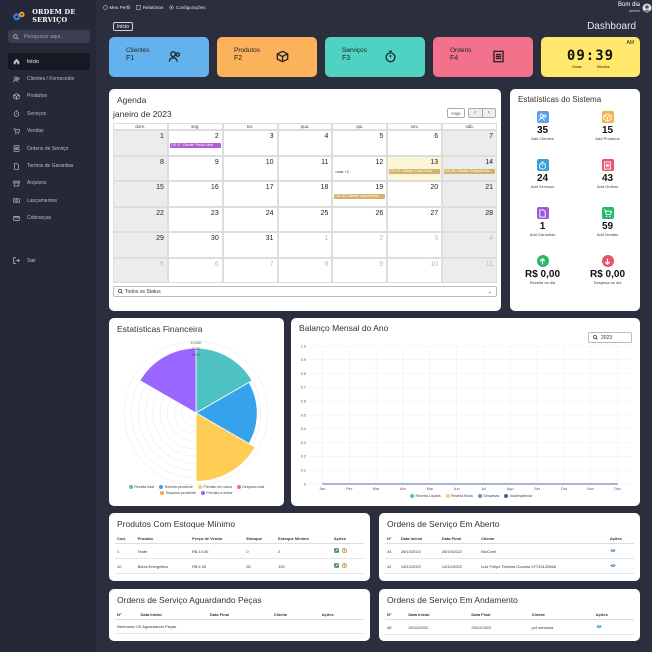 The width and height of the screenshot is (652, 652). What do you see at coordinates (415, 171) in the screenshot?
I see `calendar-event: OS 37, Cliente: Cesa Cielo` at bounding box center [415, 171].